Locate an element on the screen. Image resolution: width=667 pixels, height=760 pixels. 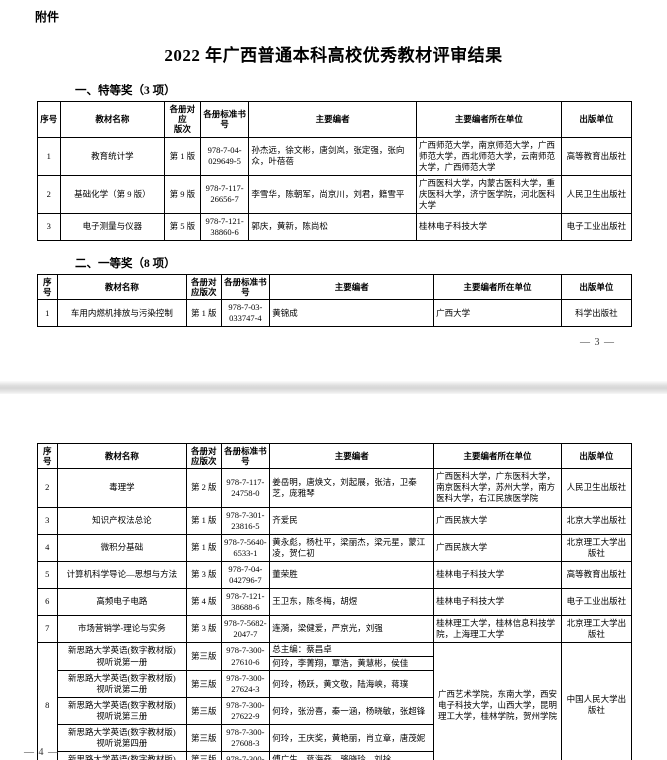
table-cell: 黄锦成 is located at coordinates (352, 313).